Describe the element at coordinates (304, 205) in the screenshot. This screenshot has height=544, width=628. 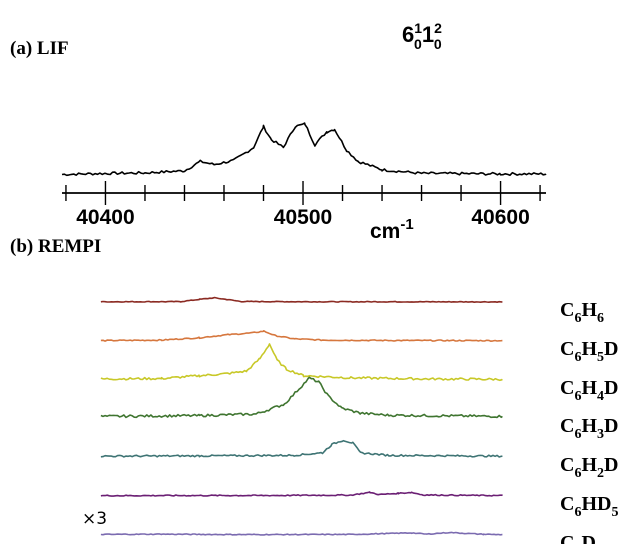
I see `lif-x-axis: 40400 40500 40600` at that location.